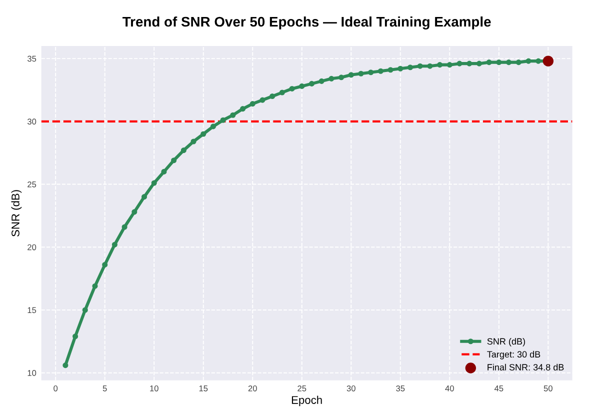  Describe the element at coordinates (32, 310) in the screenshot. I see `y-tick-label: 15` at that location.